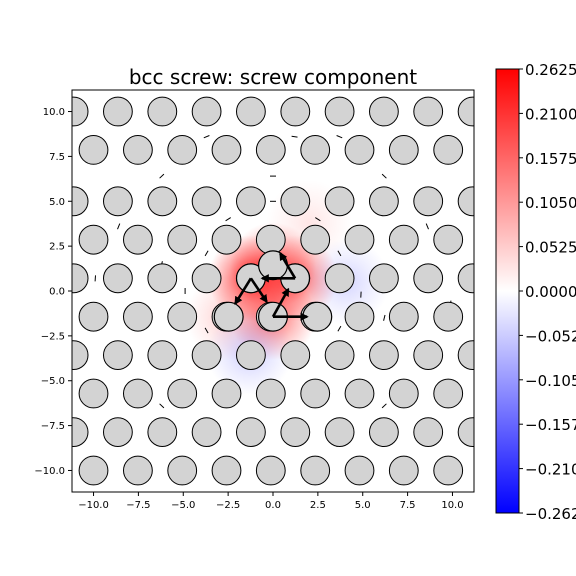 The height and width of the screenshot is (576, 576). What do you see at coordinates (49, 471) in the screenshot?
I see `y-tick-label: −10.0` at bounding box center [49, 471].